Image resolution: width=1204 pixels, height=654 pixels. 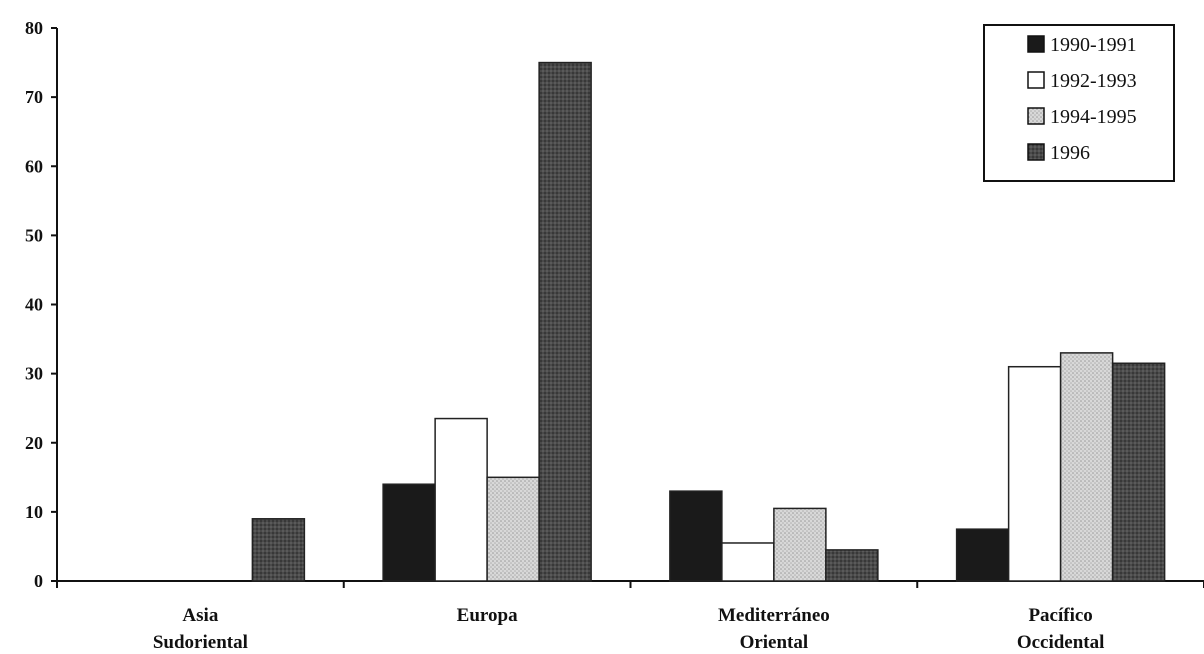 What do you see at coordinates (1070, 153) in the screenshot?
I see `legend-label: 1996` at bounding box center [1070, 153].